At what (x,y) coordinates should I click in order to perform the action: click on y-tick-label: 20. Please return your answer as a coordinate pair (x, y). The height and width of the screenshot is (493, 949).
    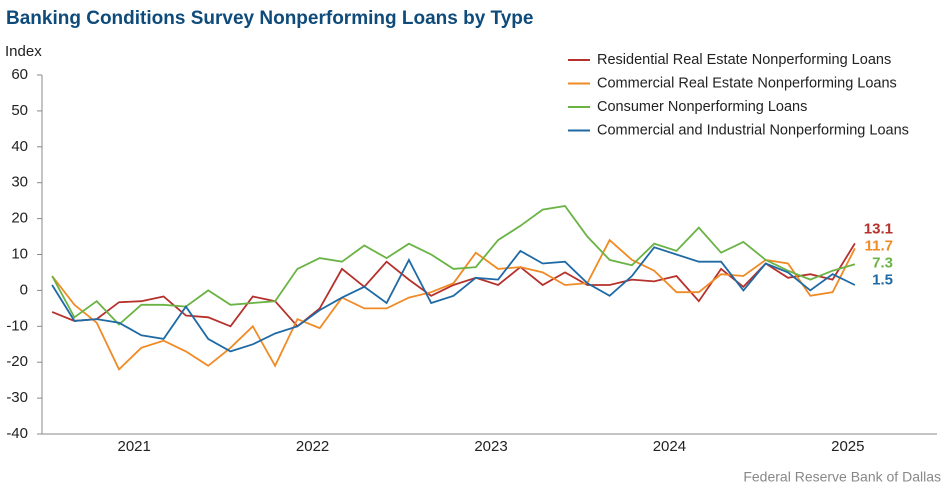
    Looking at the image, I should click on (19, 218).